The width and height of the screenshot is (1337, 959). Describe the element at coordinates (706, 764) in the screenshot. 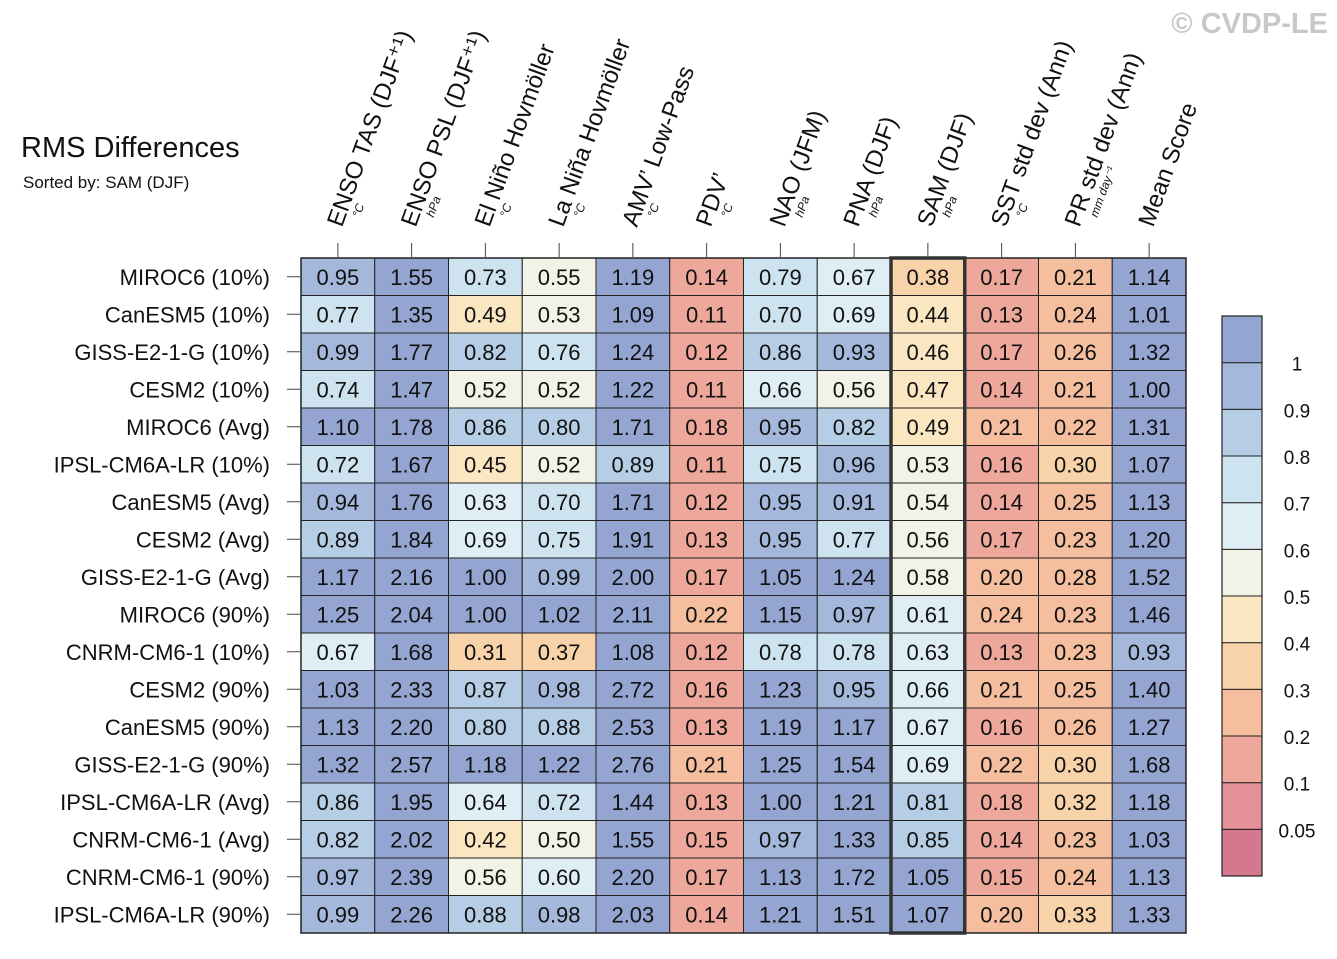

I see `cell-value-label: 0.21` at that location.